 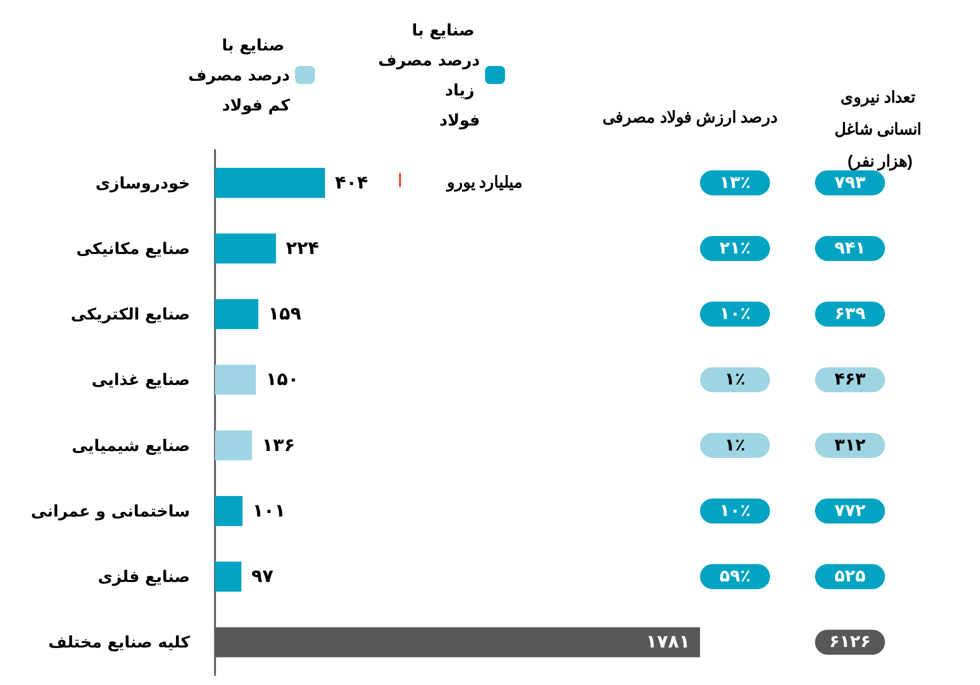 I want to click on text: ۱۳٪, so click(x=735, y=182).